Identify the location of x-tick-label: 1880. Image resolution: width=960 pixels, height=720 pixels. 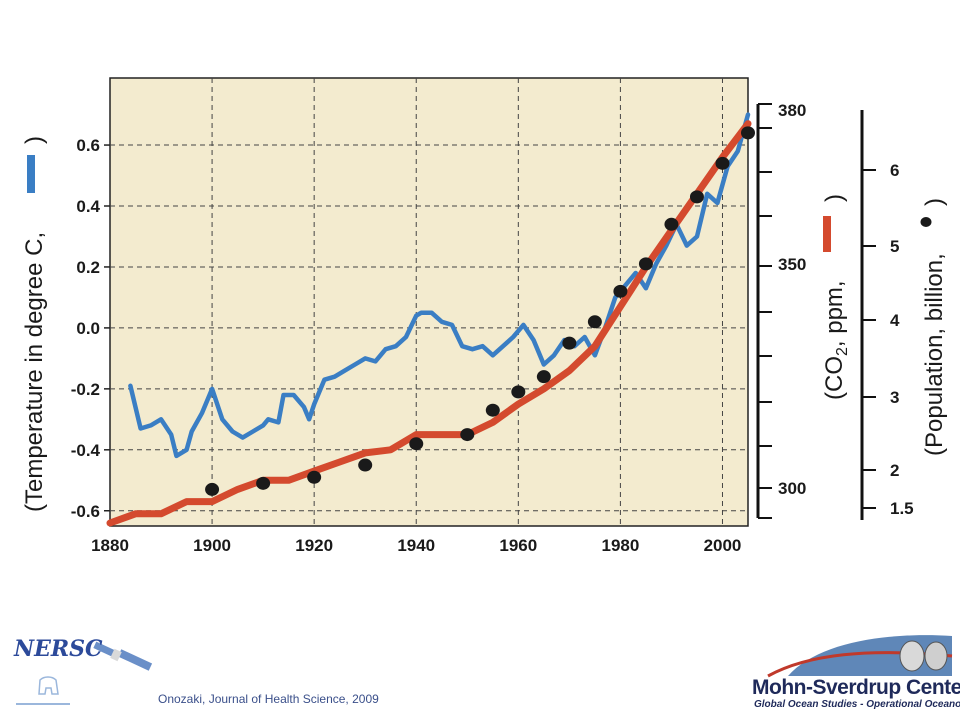
(110, 545).